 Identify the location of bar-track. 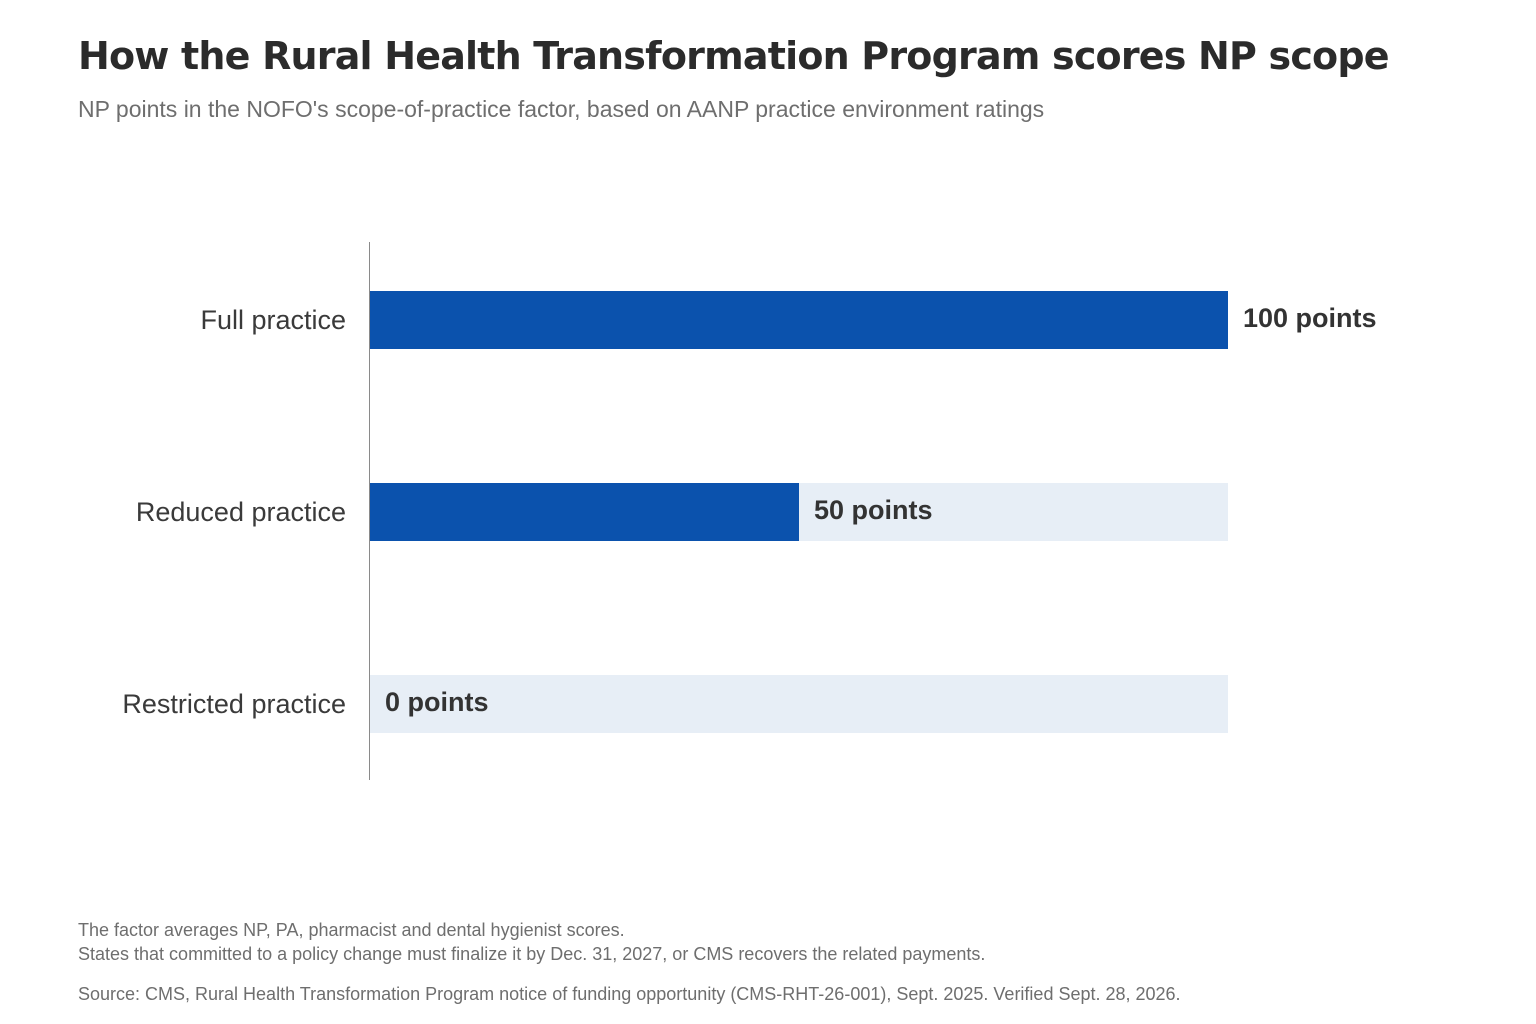
(799, 704).